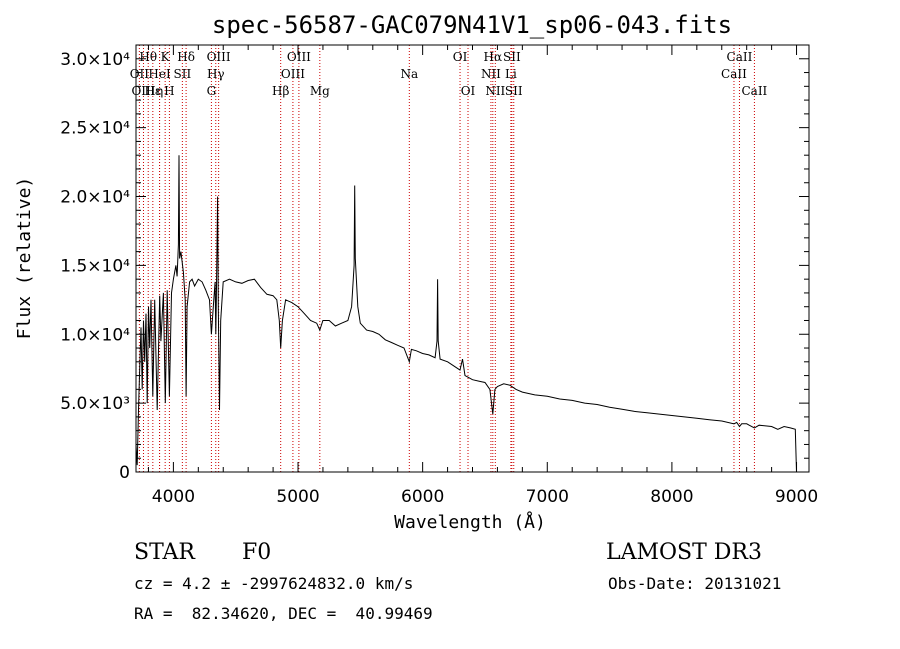  What do you see at coordinates (159, 91) in the screenshot?
I see `line-marker-label: η` at bounding box center [159, 91].